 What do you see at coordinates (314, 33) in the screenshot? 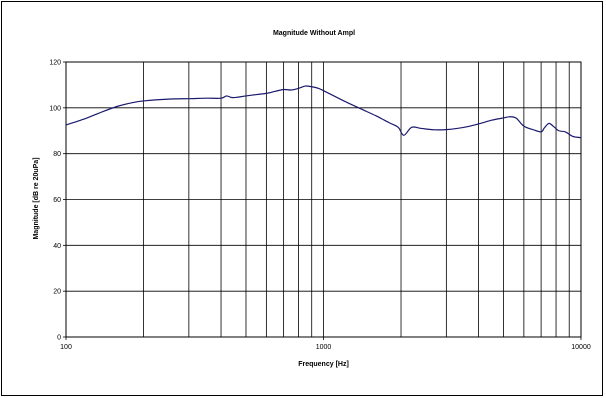
I see `chart-title: Magnitude Without Ampl` at bounding box center [314, 33].